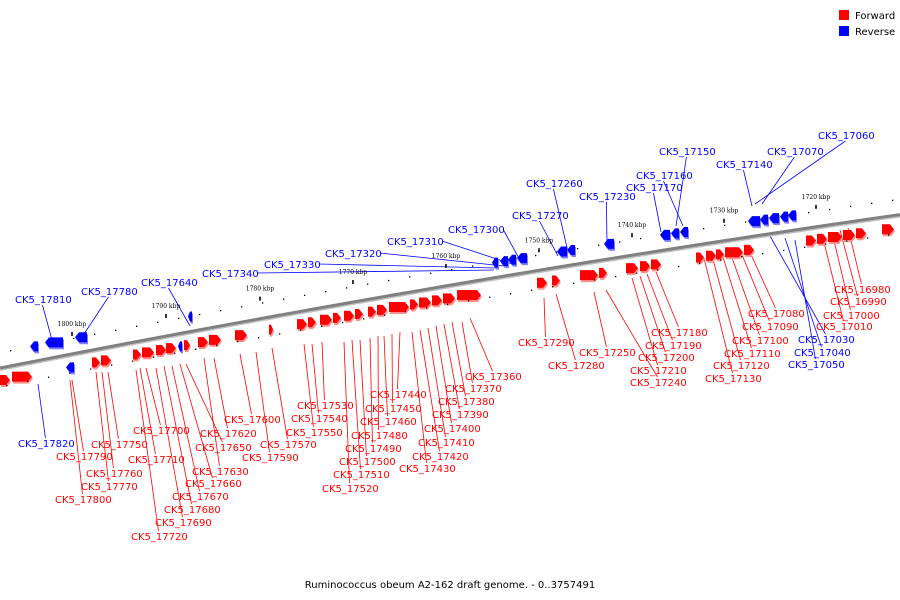 The width and height of the screenshot is (900, 600). I want to click on gene-label-ck5_17210: CK5_17210, so click(658, 371).